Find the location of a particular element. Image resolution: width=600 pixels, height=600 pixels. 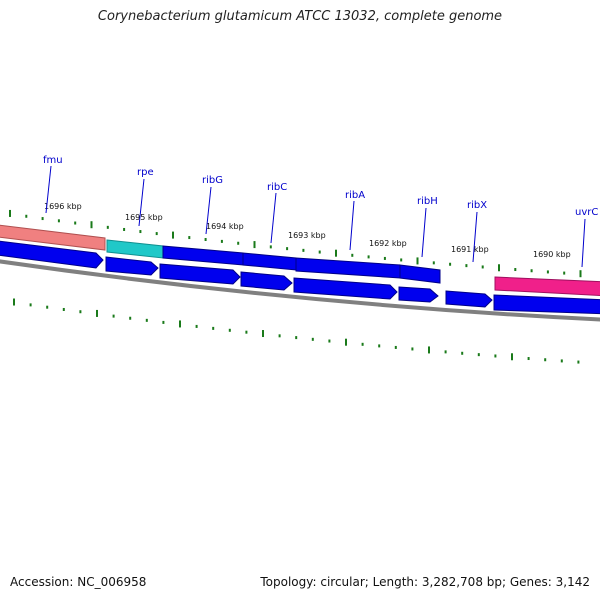

gene-label-ribA: ribA is located at coordinates (355, 195).